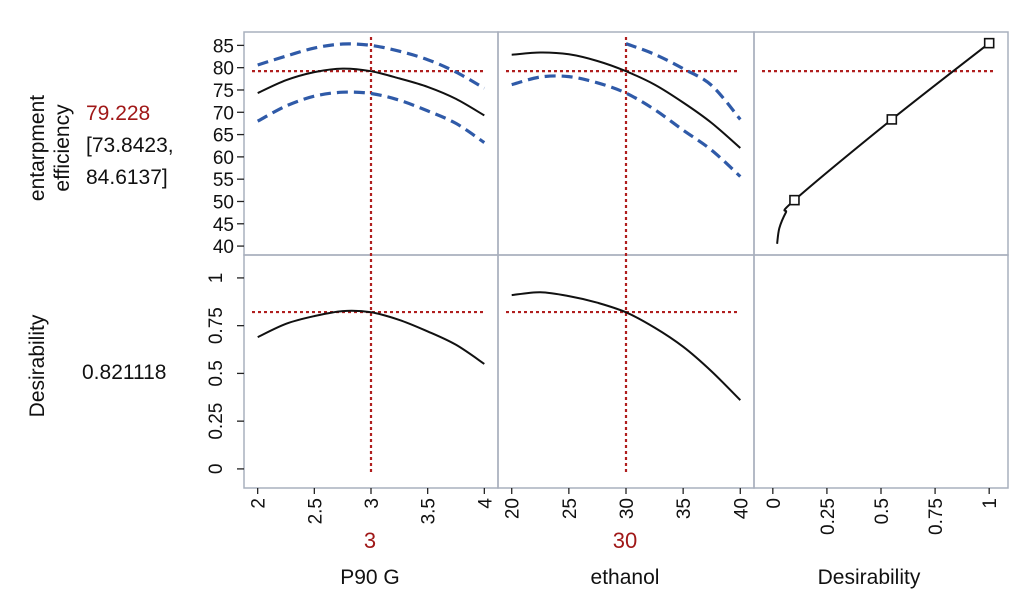 Image resolution: width=1024 pixels, height=616 pixels. What do you see at coordinates (127, 177) in the screenshot?
I see `confidence-interval-high: 84.6137]` at bounding box center [127, 177].